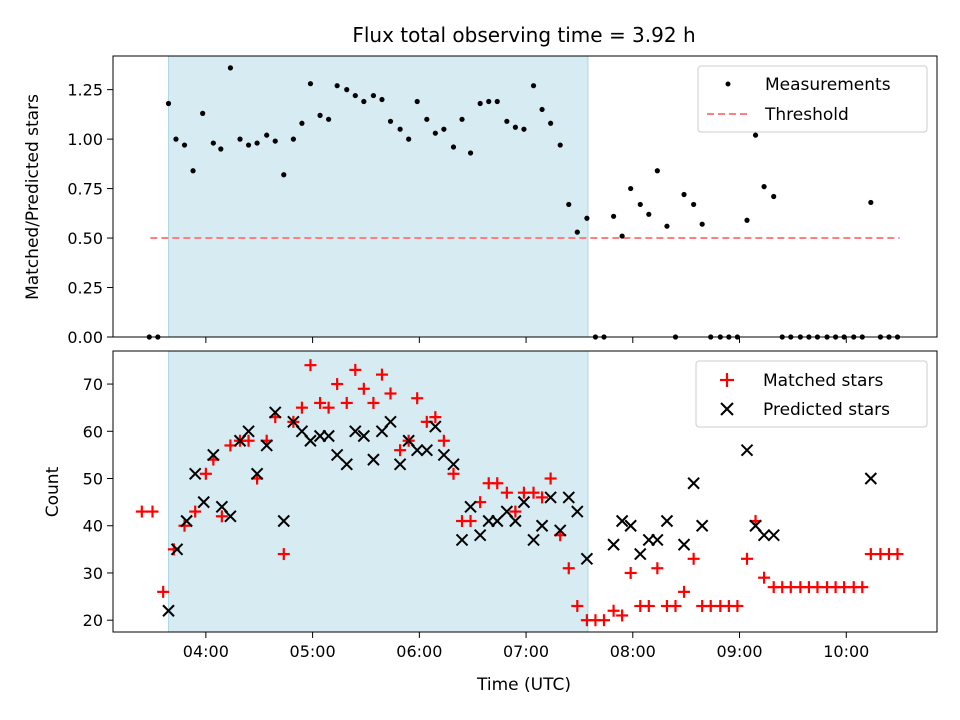 Image resolution: width=960 pixels, height=720 pixels. Describe the element at coordinates (98, 502) in the screenshot. I see `bottom-y-axis: 20 30 40 50 60 70` at that location.